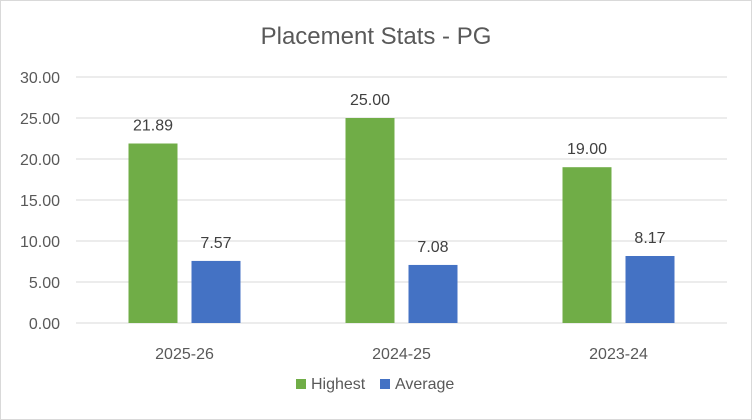 This screenshot has height=420, width=752. Describe the element at coordinates (301, 384) in the screenshot. I see `legend-swatch-highest` at that location.